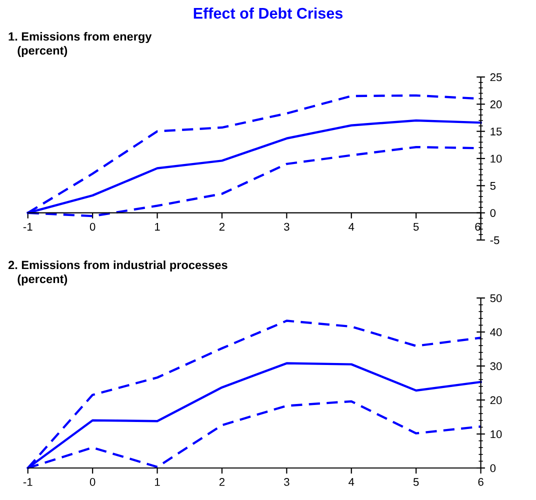 This screenshot has height=500, width=536. I want to click on y-tick-label: 50, so click(496, 298).